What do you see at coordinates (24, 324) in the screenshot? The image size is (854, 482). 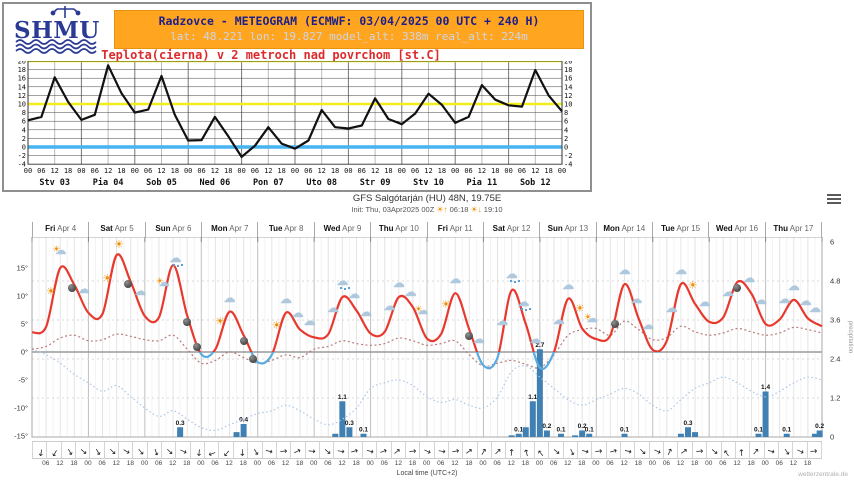 I see `svg-text: 5°` at bounding box center [24, 324].